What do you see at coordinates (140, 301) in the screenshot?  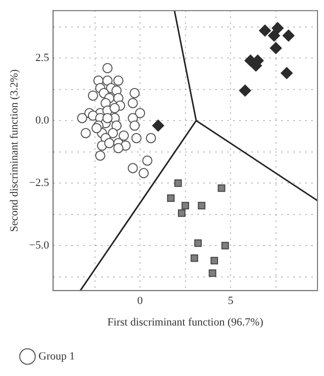 I see `x-tick-label: 0` at bounding box center [140, 301].